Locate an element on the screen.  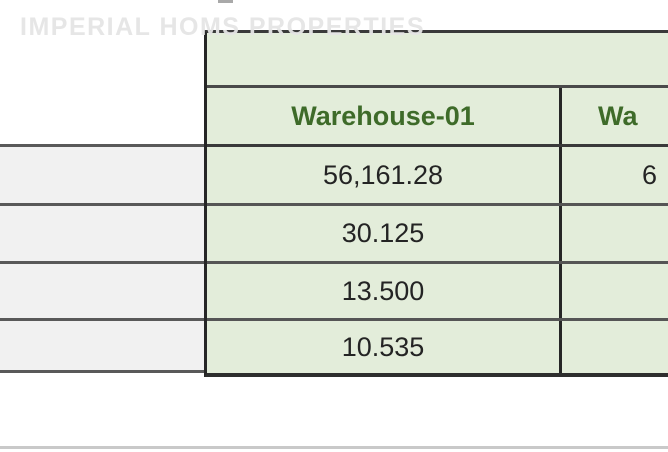
value-cell-cropped: 6 is located at coordinates (615, 175).